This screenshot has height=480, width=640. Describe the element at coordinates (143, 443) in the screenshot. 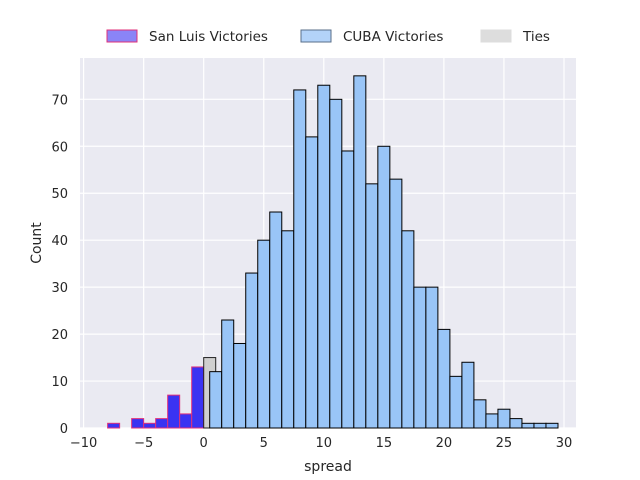

I see `x-tick-label: −5` at that location.